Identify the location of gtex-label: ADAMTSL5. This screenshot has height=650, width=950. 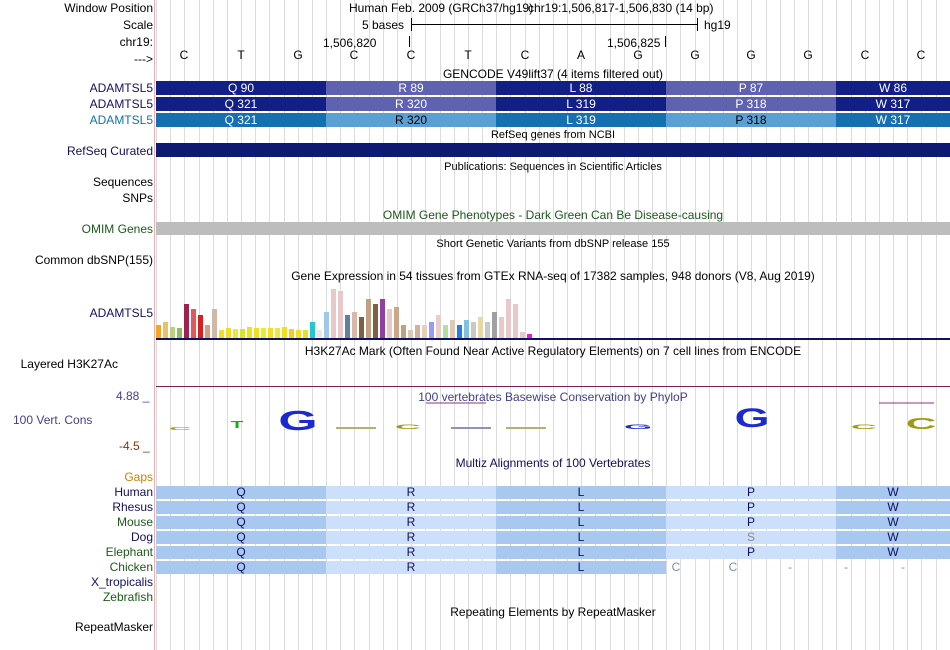
(121, 313).